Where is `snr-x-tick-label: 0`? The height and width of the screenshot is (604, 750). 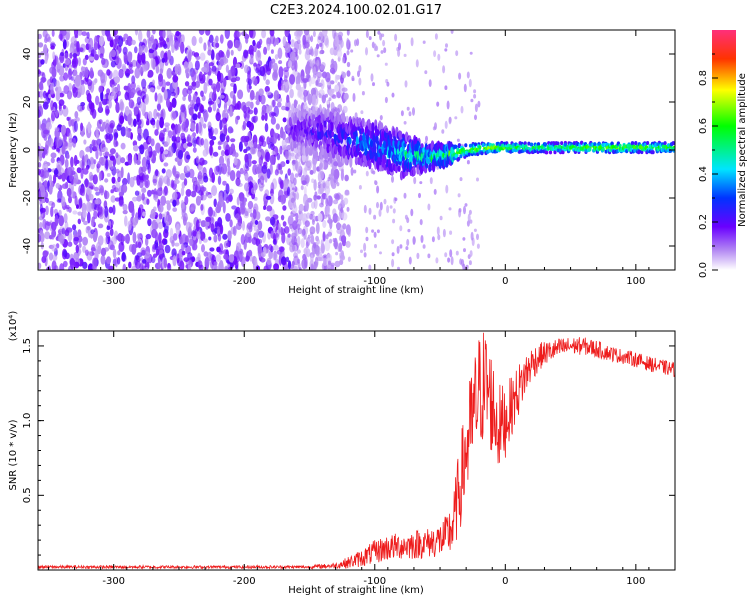
snr-x-tick-label: 0 is located at coordinates (505, 581).